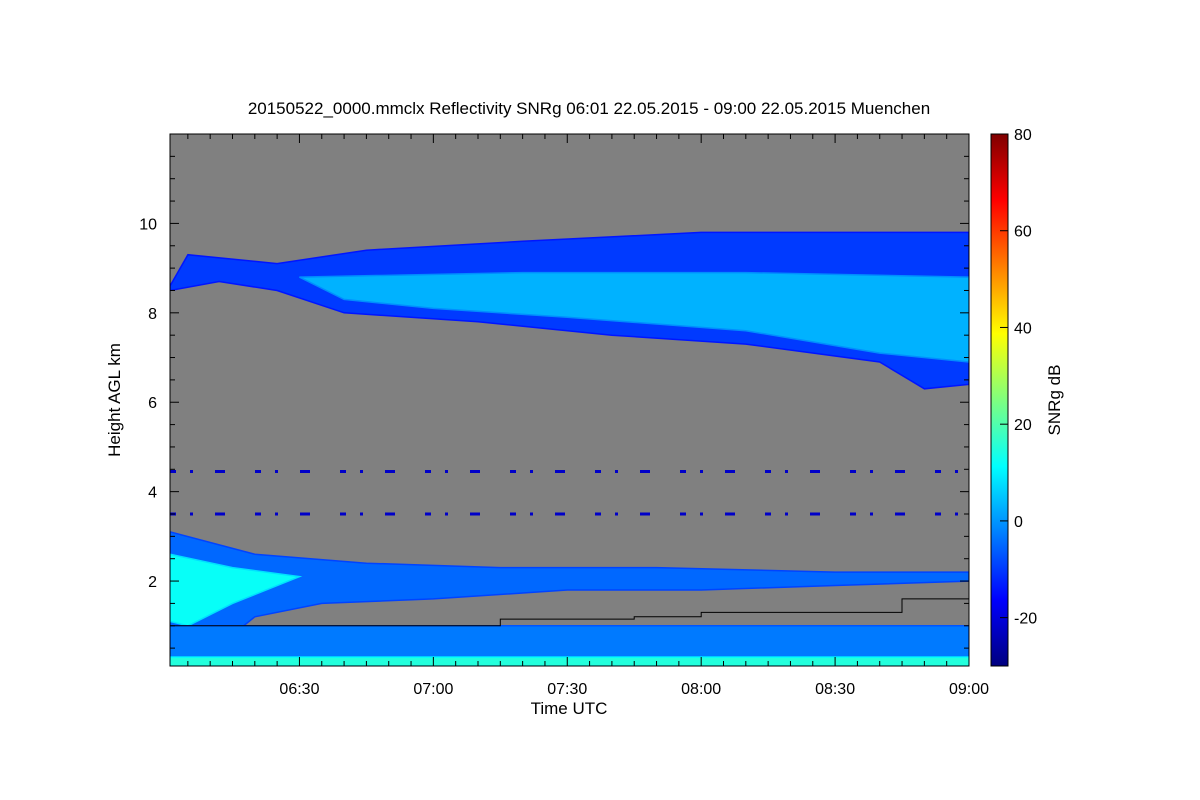  Describe the element at coordinates (152, 403) in the screenshot. I see `y-tick-label: 6` at that location.